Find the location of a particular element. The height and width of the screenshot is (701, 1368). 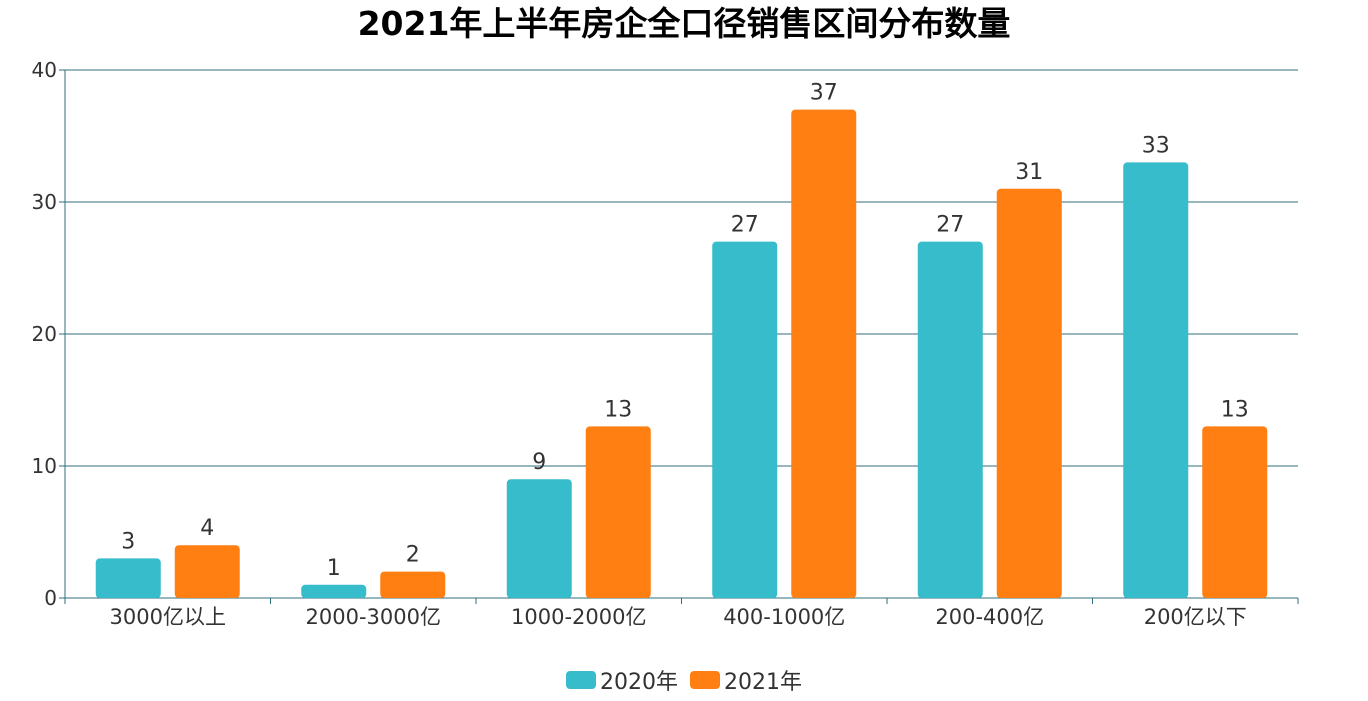

data-label-2020年-400-1000亿: 27 is located at coordinates (745, 225).